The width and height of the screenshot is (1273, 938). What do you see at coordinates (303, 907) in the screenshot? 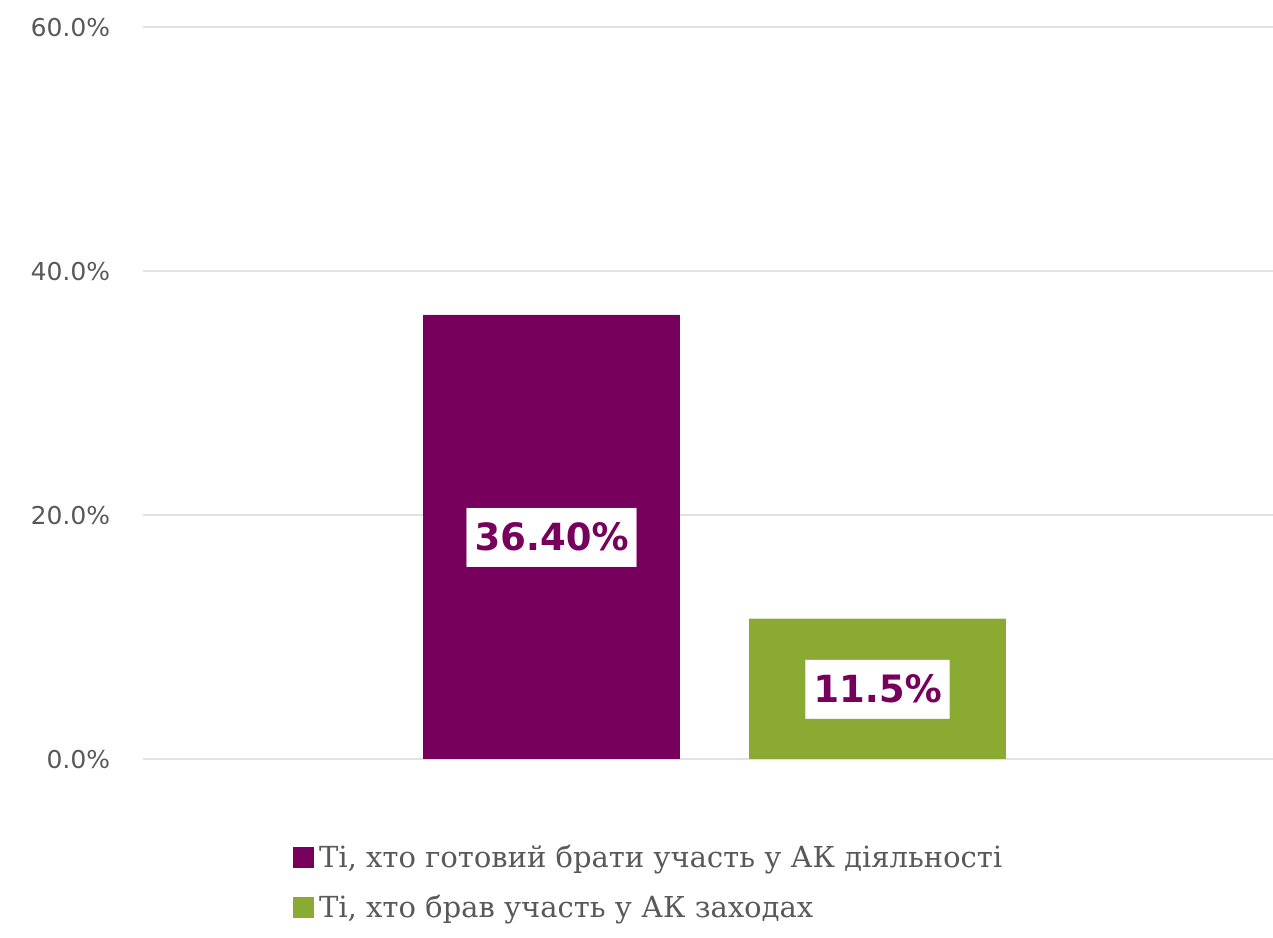
I see `legend-swatch-participated` at bounding box center [303, 907].